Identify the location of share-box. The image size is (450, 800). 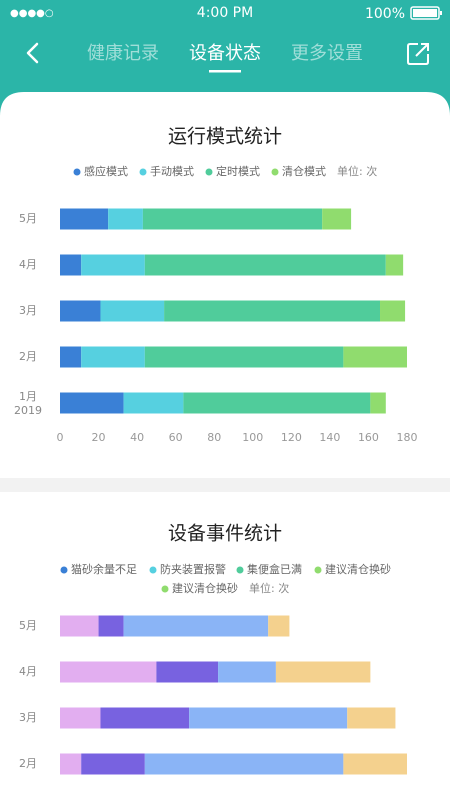
(418, 54).